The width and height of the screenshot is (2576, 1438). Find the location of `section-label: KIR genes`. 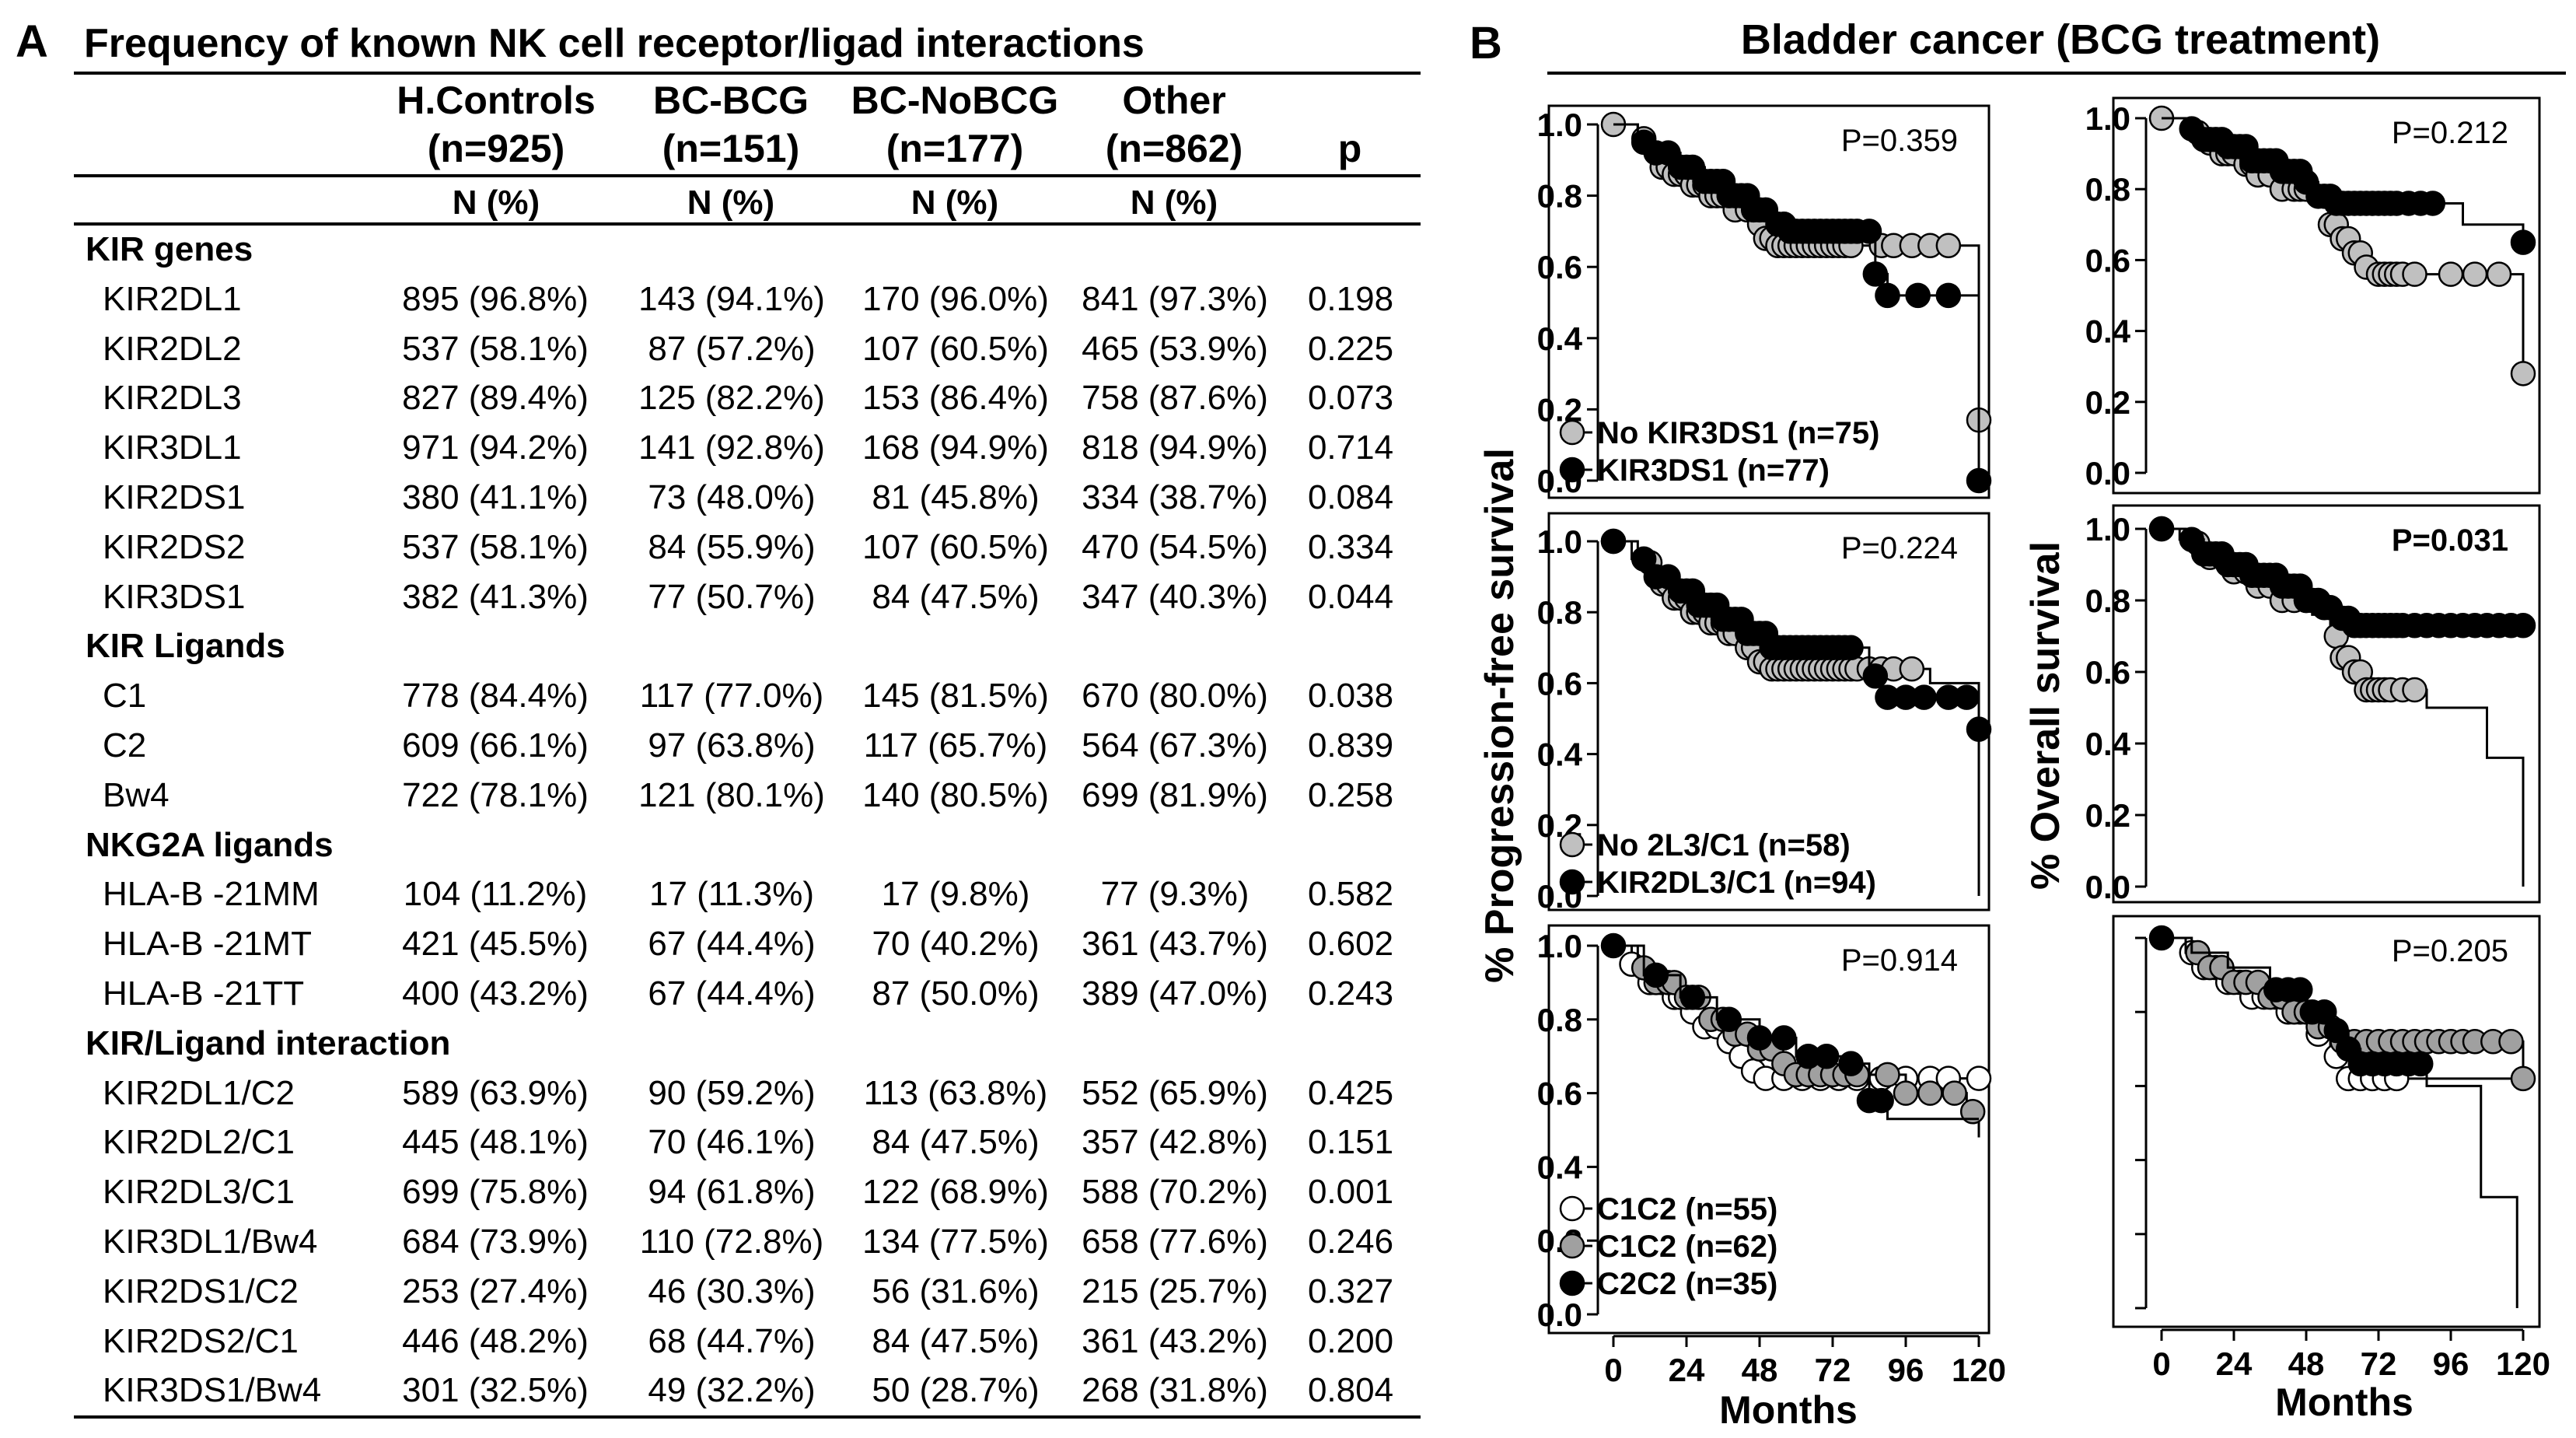

section-label: KIR genes is located at coordinates (169, 249).